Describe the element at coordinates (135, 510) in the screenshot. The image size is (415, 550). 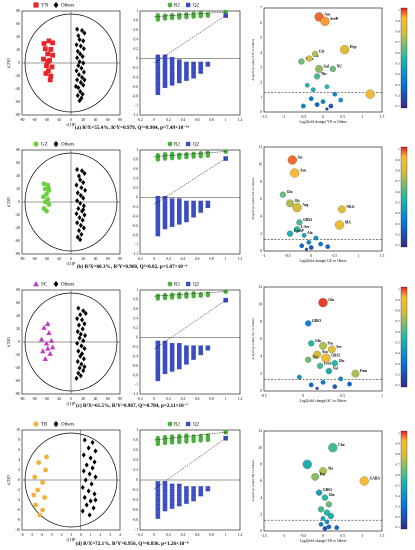
I see `permutation-y-tick-label: -0.6` at that location.